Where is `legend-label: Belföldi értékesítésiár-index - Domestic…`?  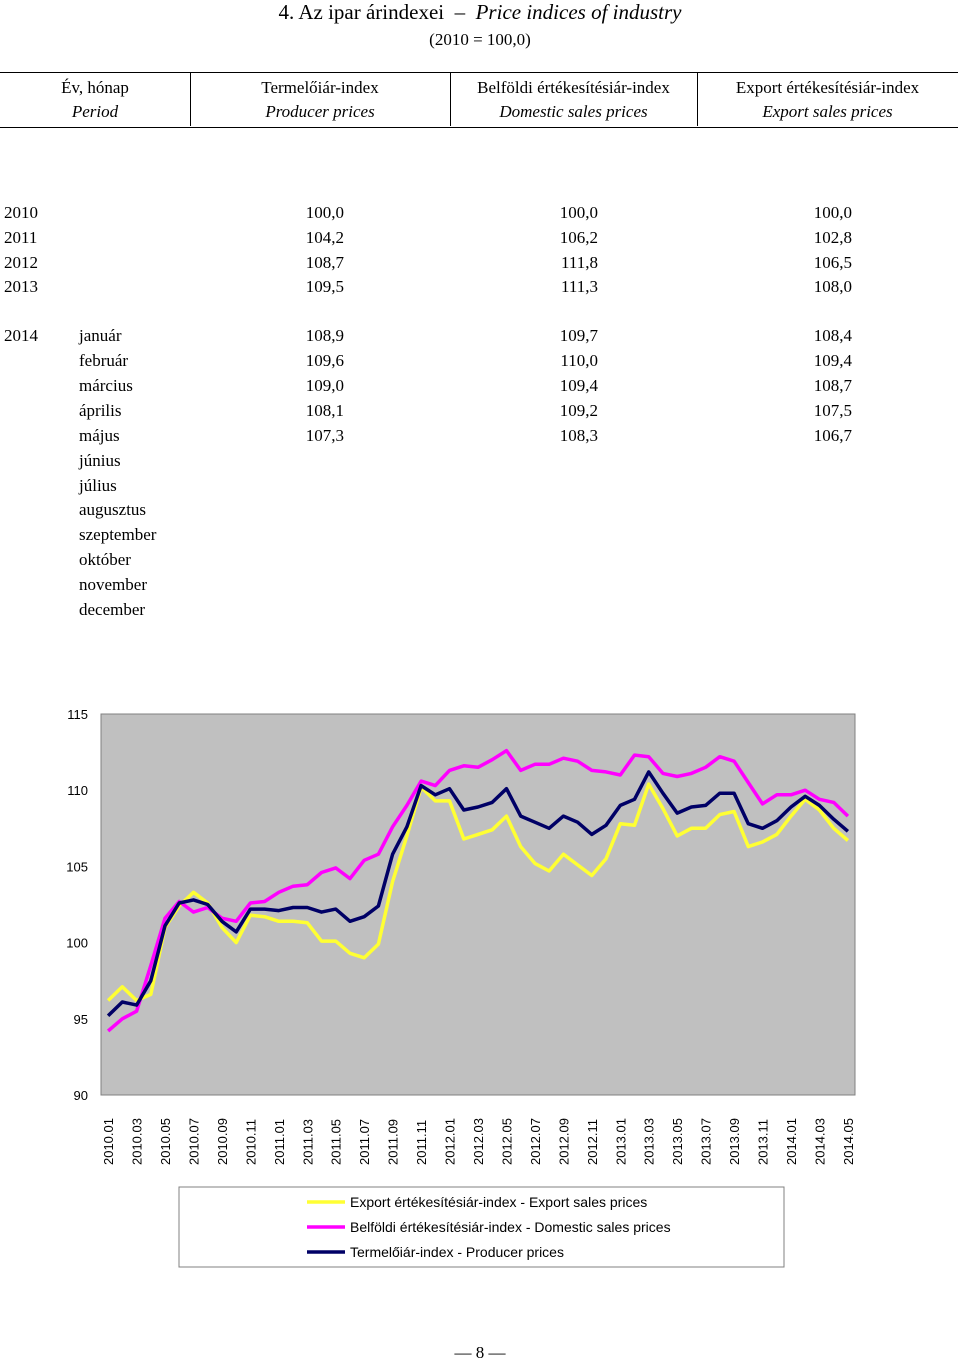
legend-label: Belföldi értékesítésiár-index - Domestic… is located at coordinates (510, 1227).